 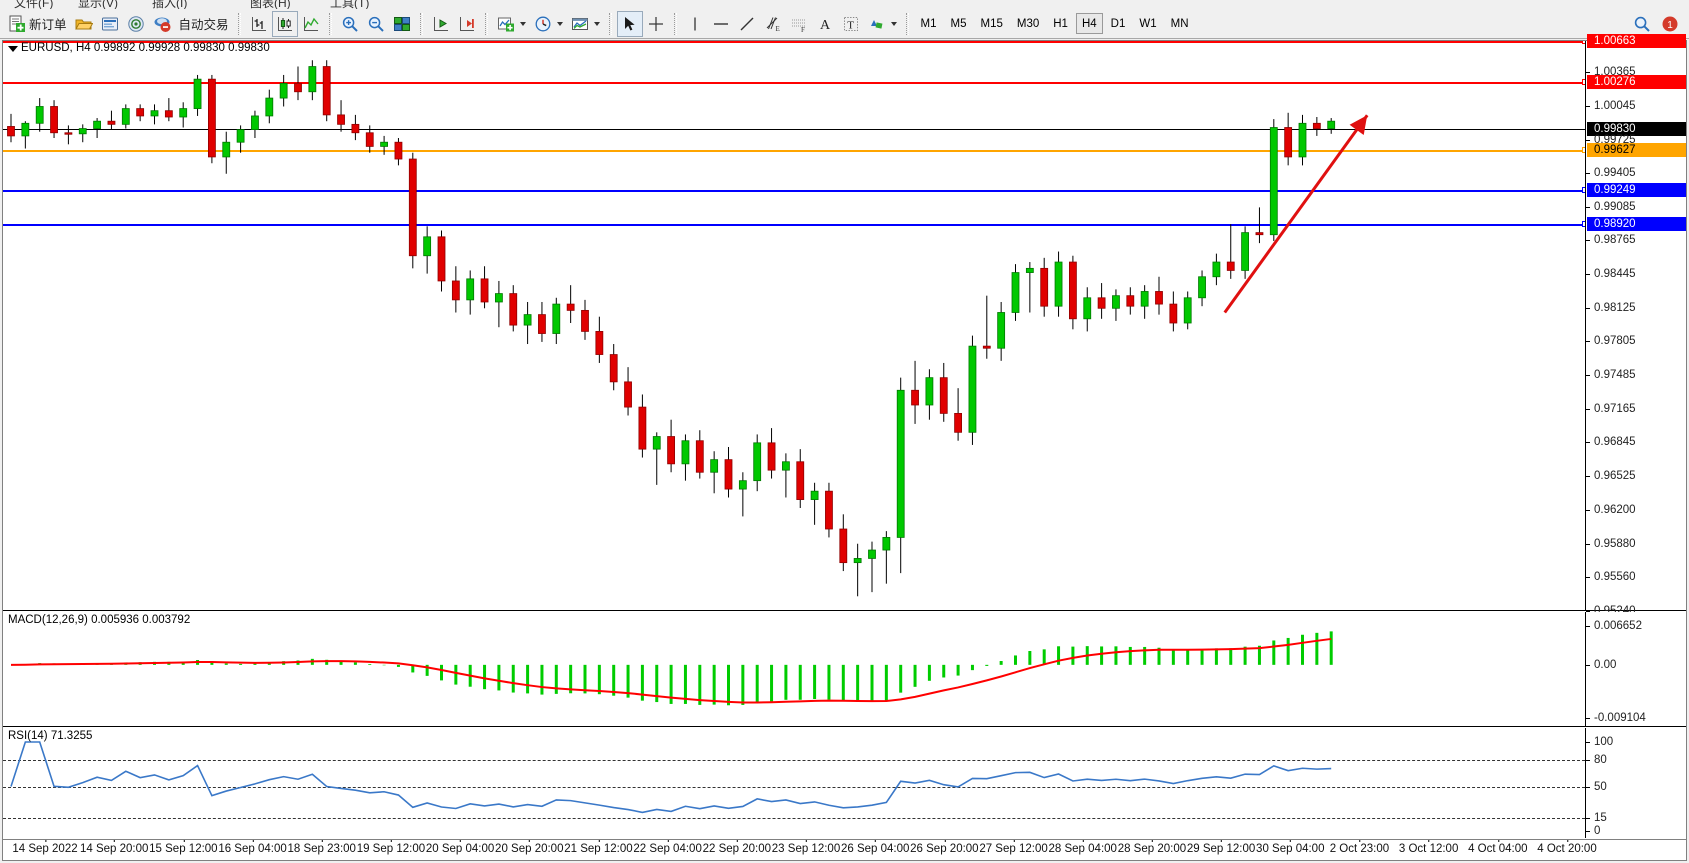 I want to click on shapes-icon, so click(x=877, y=24).